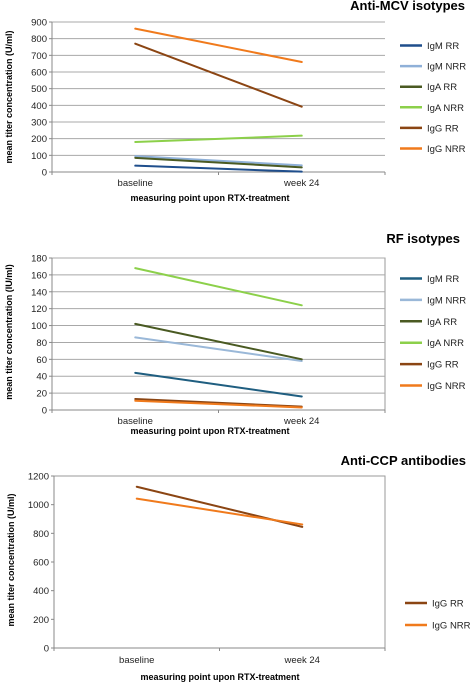 This screenshot has width=472, height=685. What do you see at coordinates (41, 534) in the screenshot?
I see `chart3-ytick-label-4: 800` at bounding box center [41, 534].